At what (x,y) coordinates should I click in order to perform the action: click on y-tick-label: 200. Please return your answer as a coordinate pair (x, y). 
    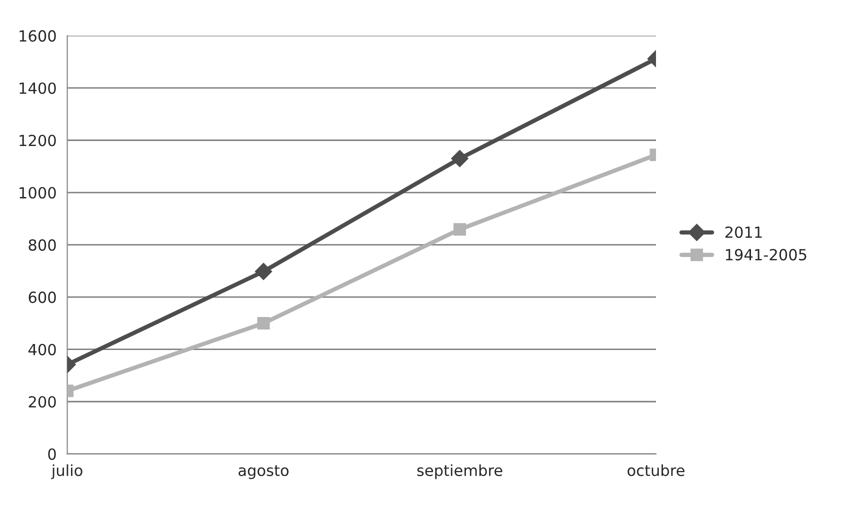
    Looking at the image, I should click on (42, 402).